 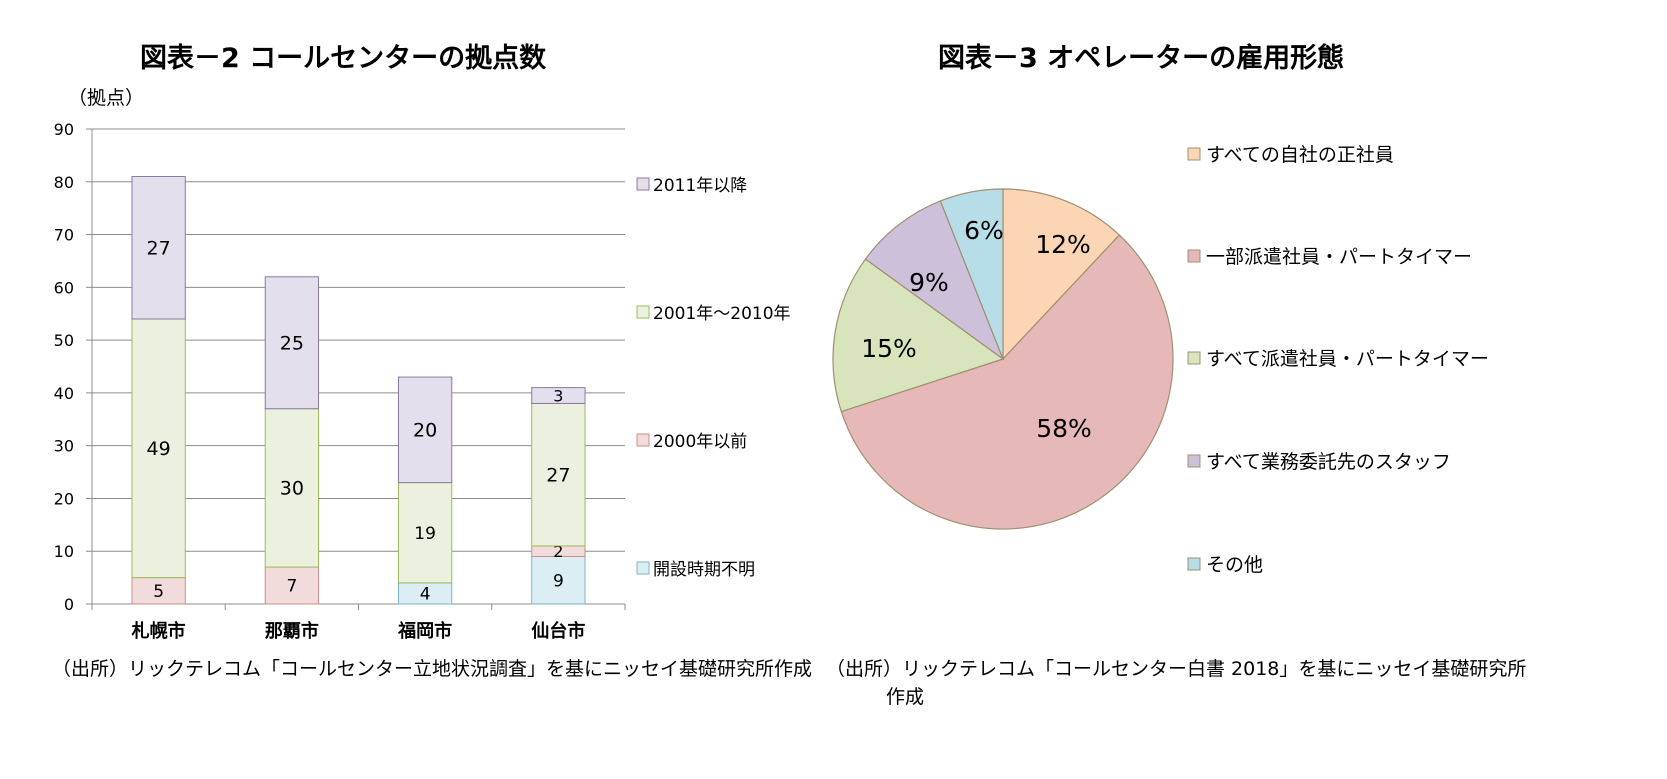 What do you see at coordinates (292, 631) in the screenshot?
I see `x-tick-label: 那覇市` at bounding box center [292, 631].